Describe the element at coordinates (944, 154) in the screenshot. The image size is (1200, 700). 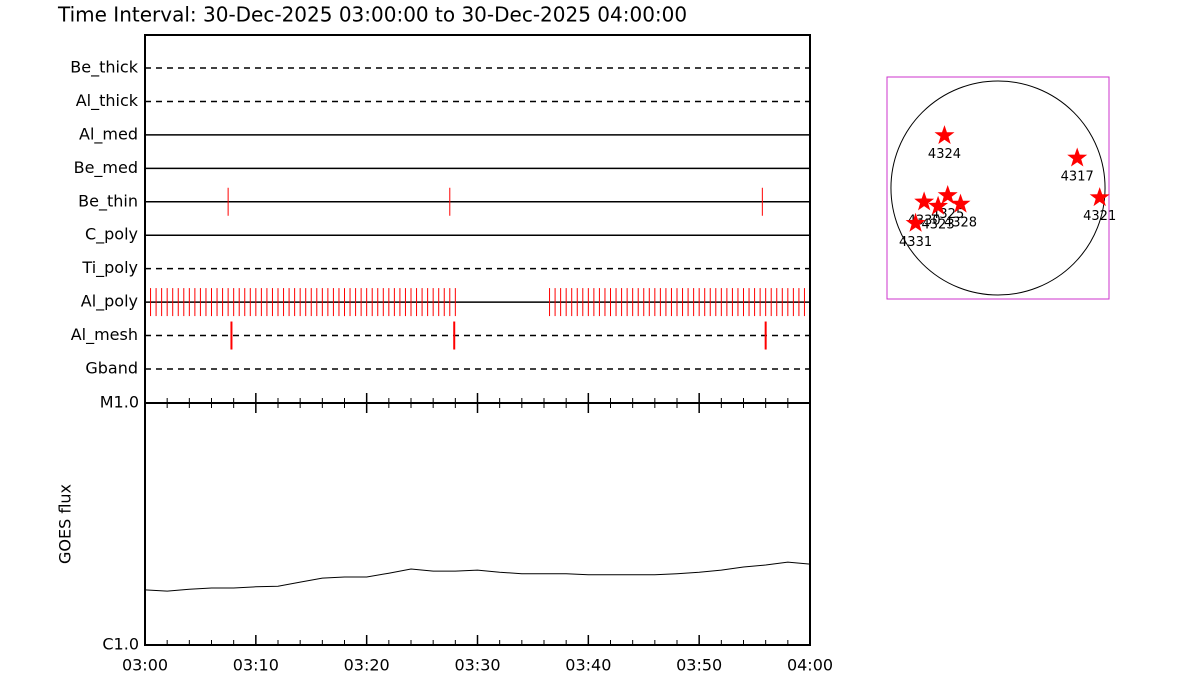
I see `region-label: 4324` at that location.